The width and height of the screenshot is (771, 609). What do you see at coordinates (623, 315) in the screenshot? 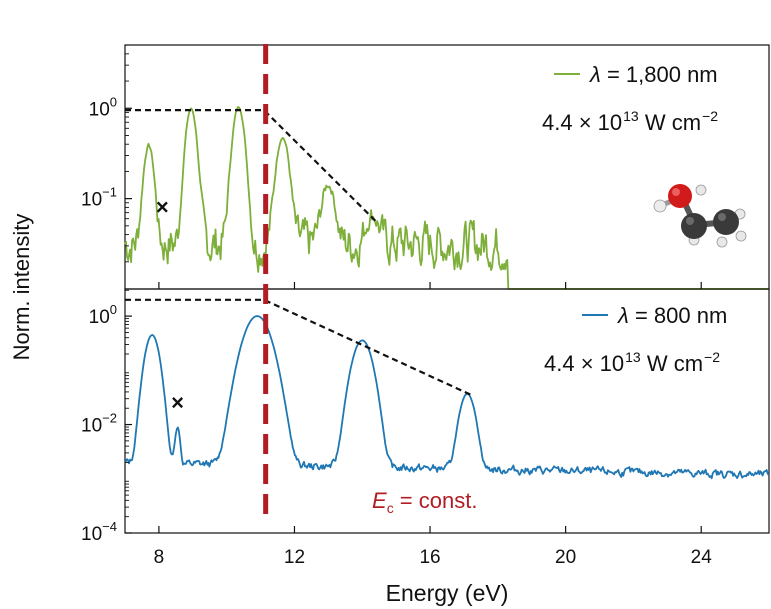
I see `bottom-legend-symbol: λ` at bounding box center [623, 315].